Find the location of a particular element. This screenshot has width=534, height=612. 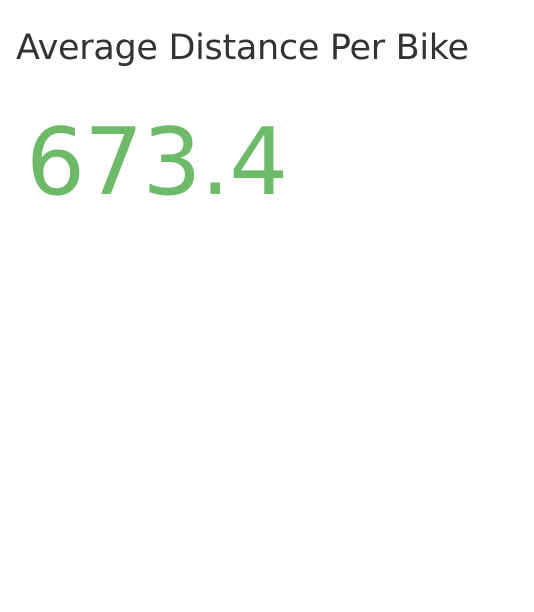

kpi-title: Average Distance Per Bike is located at coordinates (242, 48).